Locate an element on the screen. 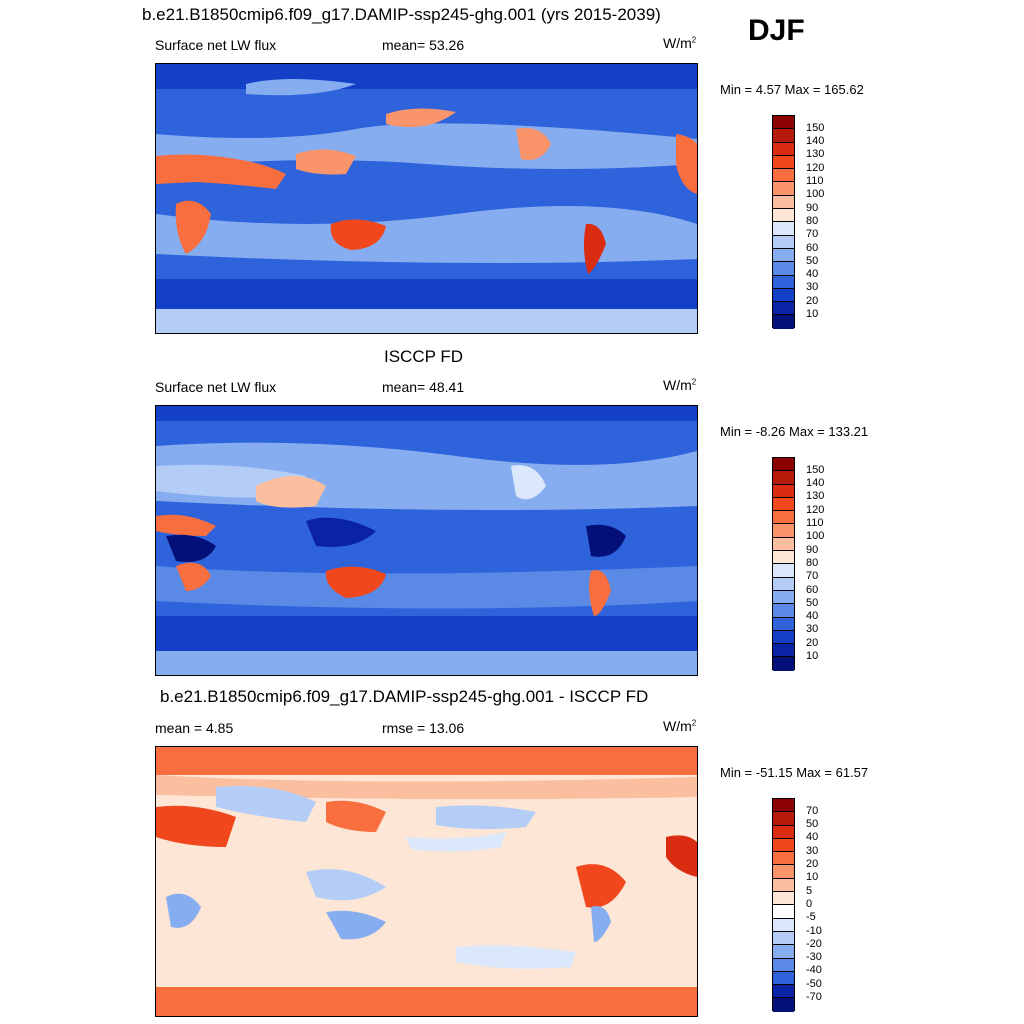  colorbar-tick-label: 0 is located at coordinates (809, 903).